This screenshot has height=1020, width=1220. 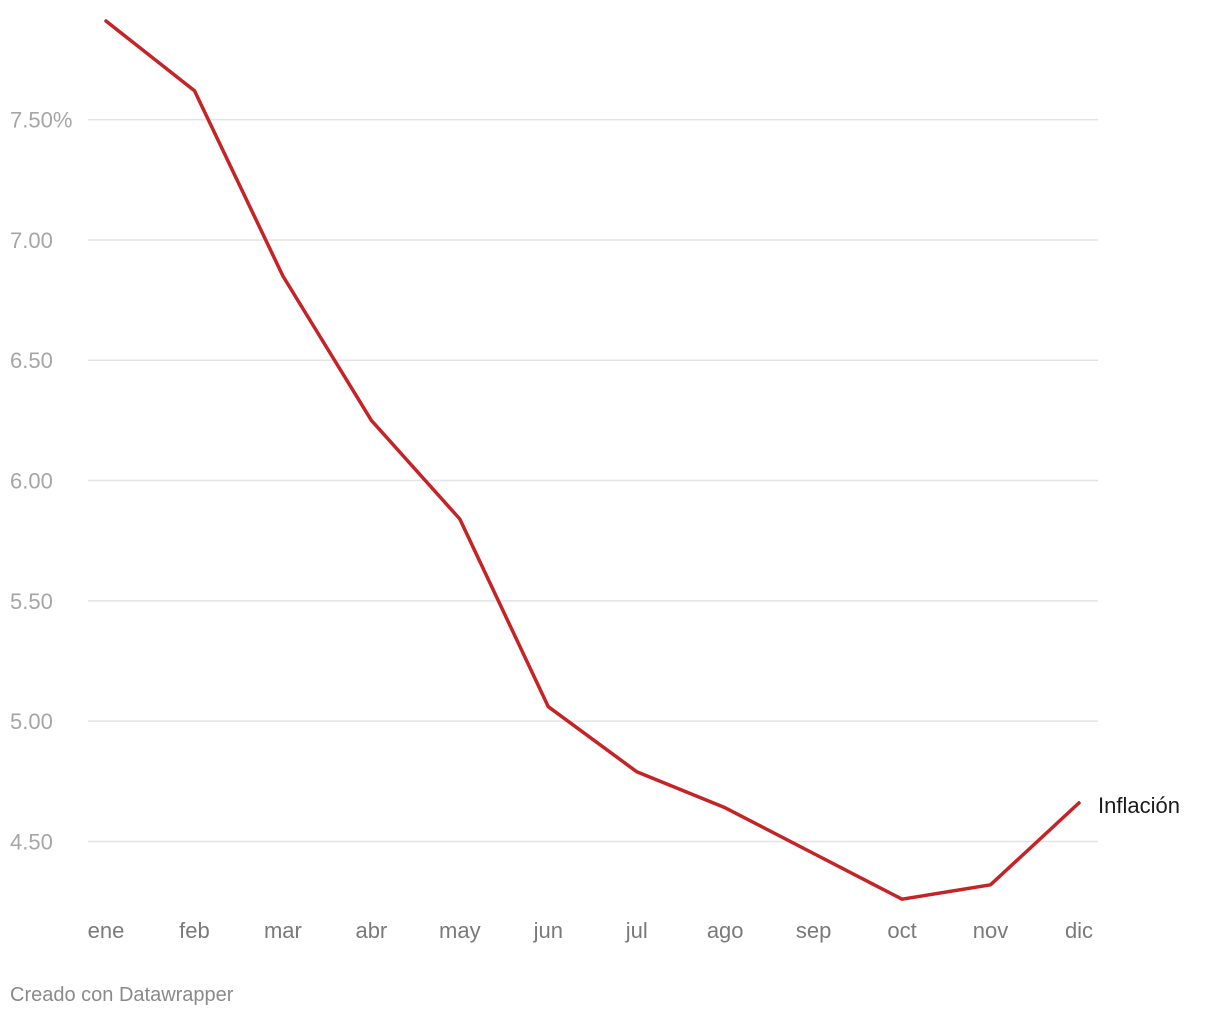 I want to click on x-tick-label: jul, so click(x=636, y=930).